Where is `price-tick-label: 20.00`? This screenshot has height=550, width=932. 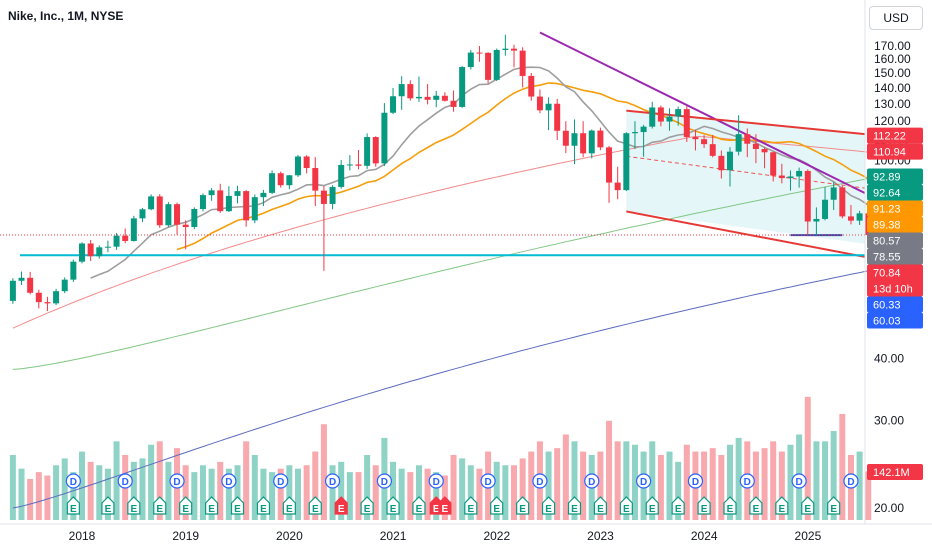
price-tick-label: 20.00 is located at coordinates (889, 508).